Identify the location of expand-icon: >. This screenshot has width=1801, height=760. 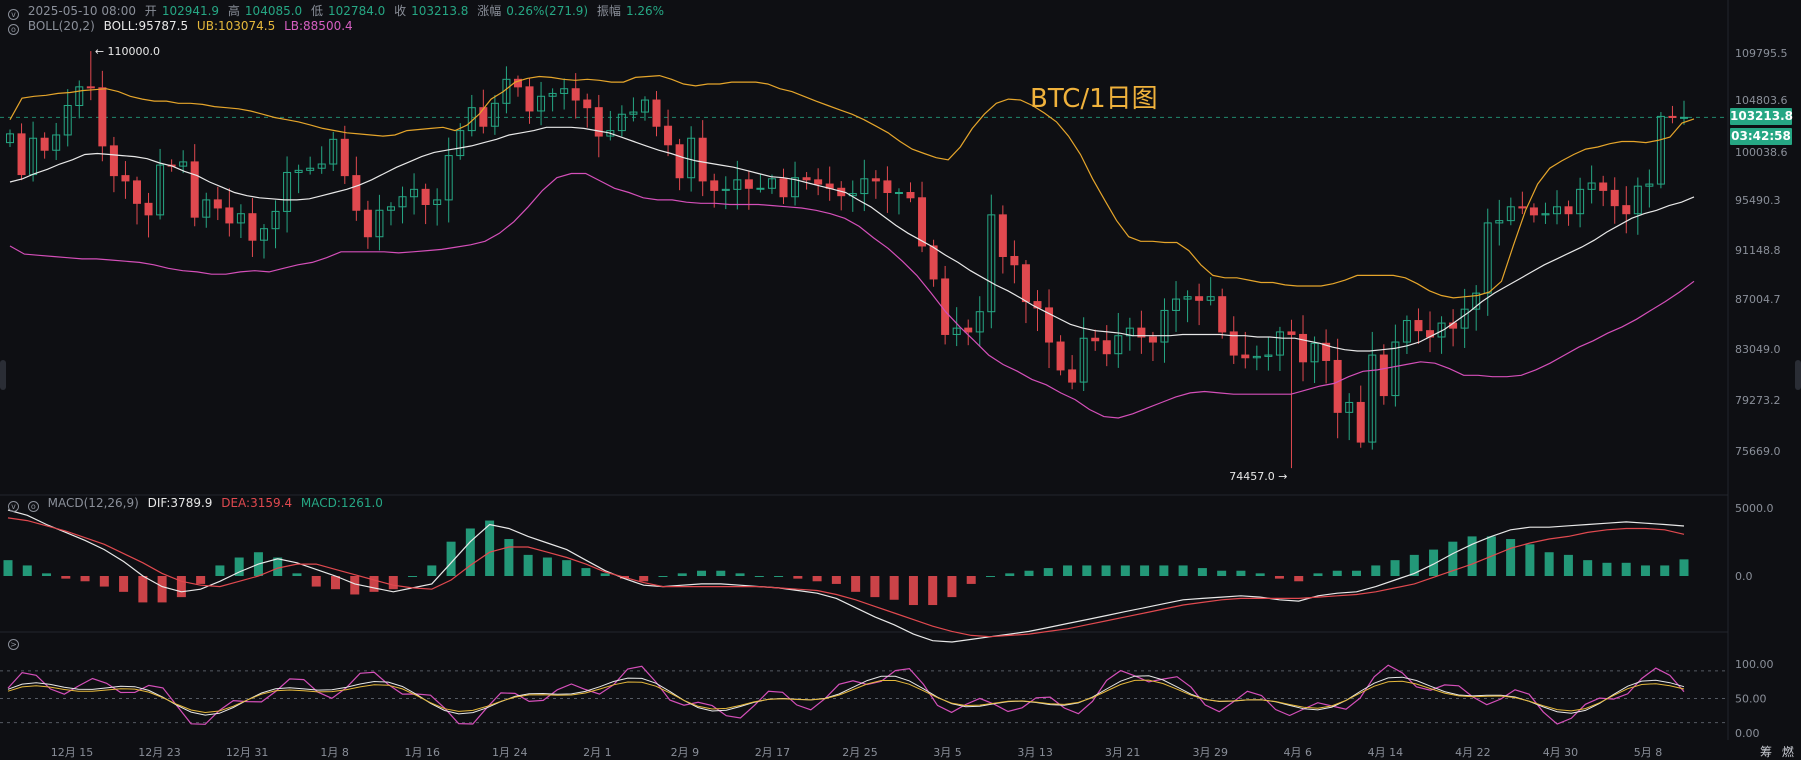
(13, 644).